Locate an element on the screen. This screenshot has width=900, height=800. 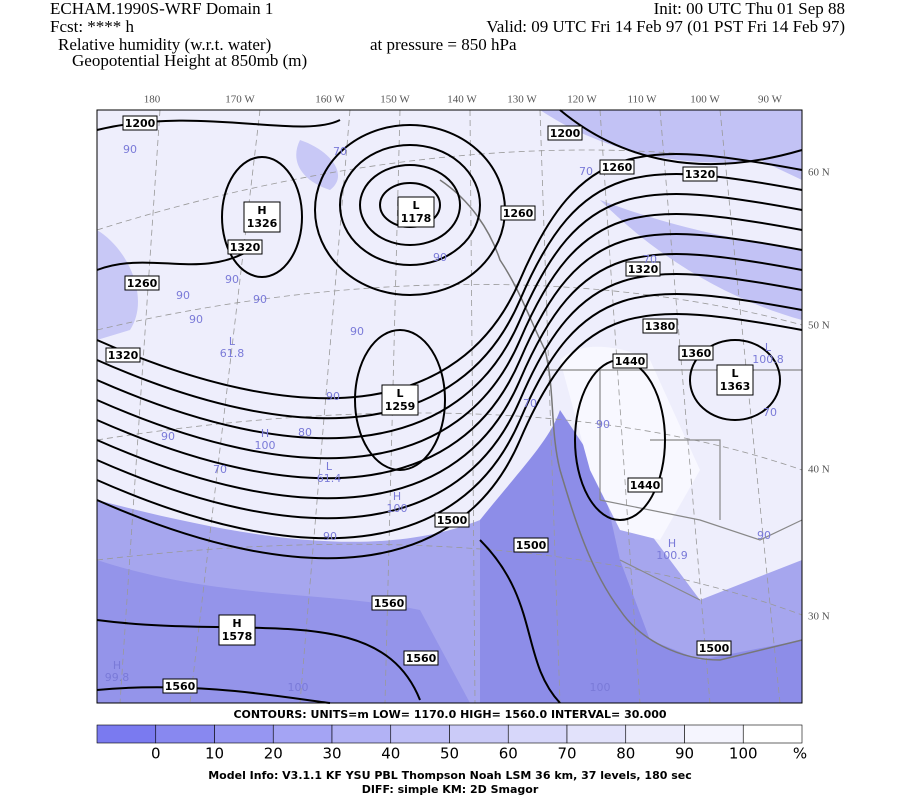
longitude-label: 100 W is located at coordinates (705, 100).